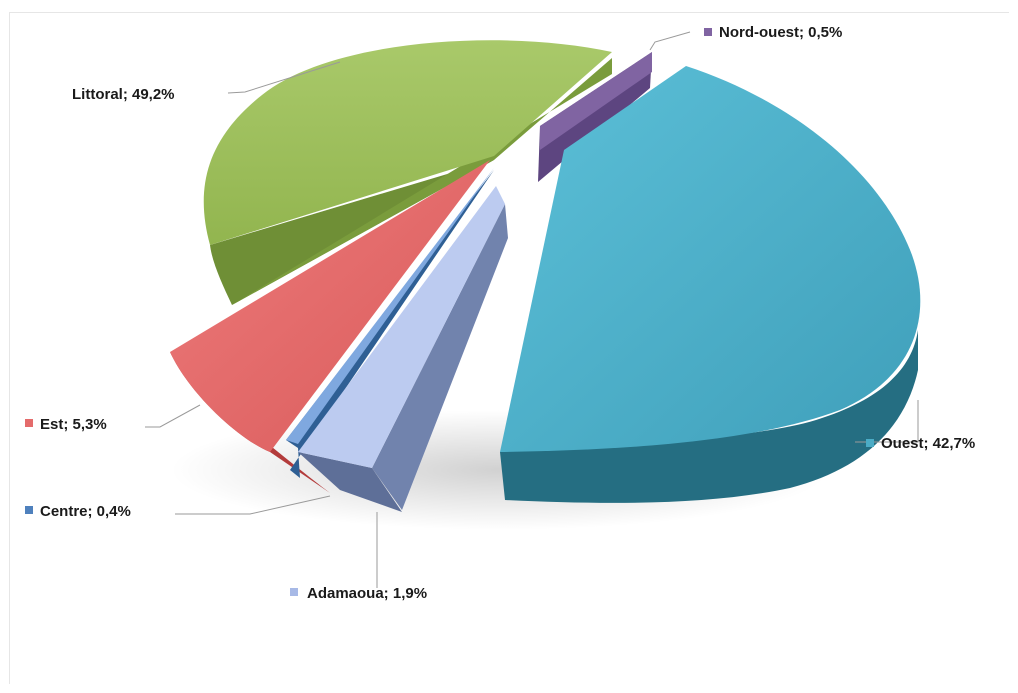 The height and width of the screenshot is (693, 1018). I want to click on label-nord-ouest: Nord-ouest; 0,5%, so click(773, 32).